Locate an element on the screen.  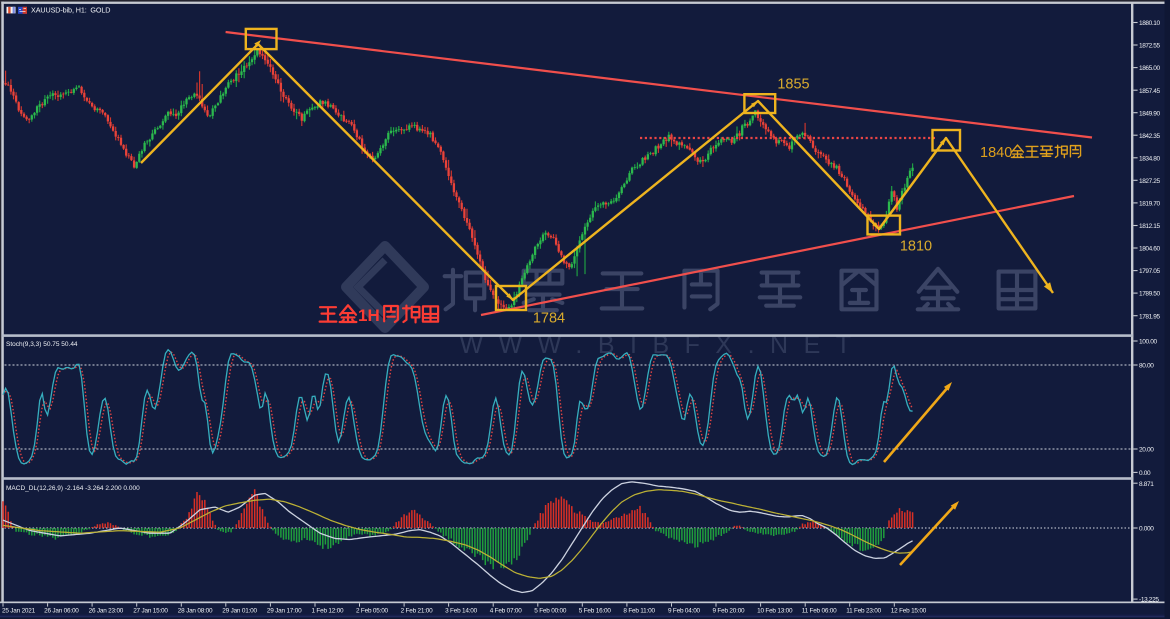
svg-text: 10 Feb 13:00 is located at coordinates (775, 611).